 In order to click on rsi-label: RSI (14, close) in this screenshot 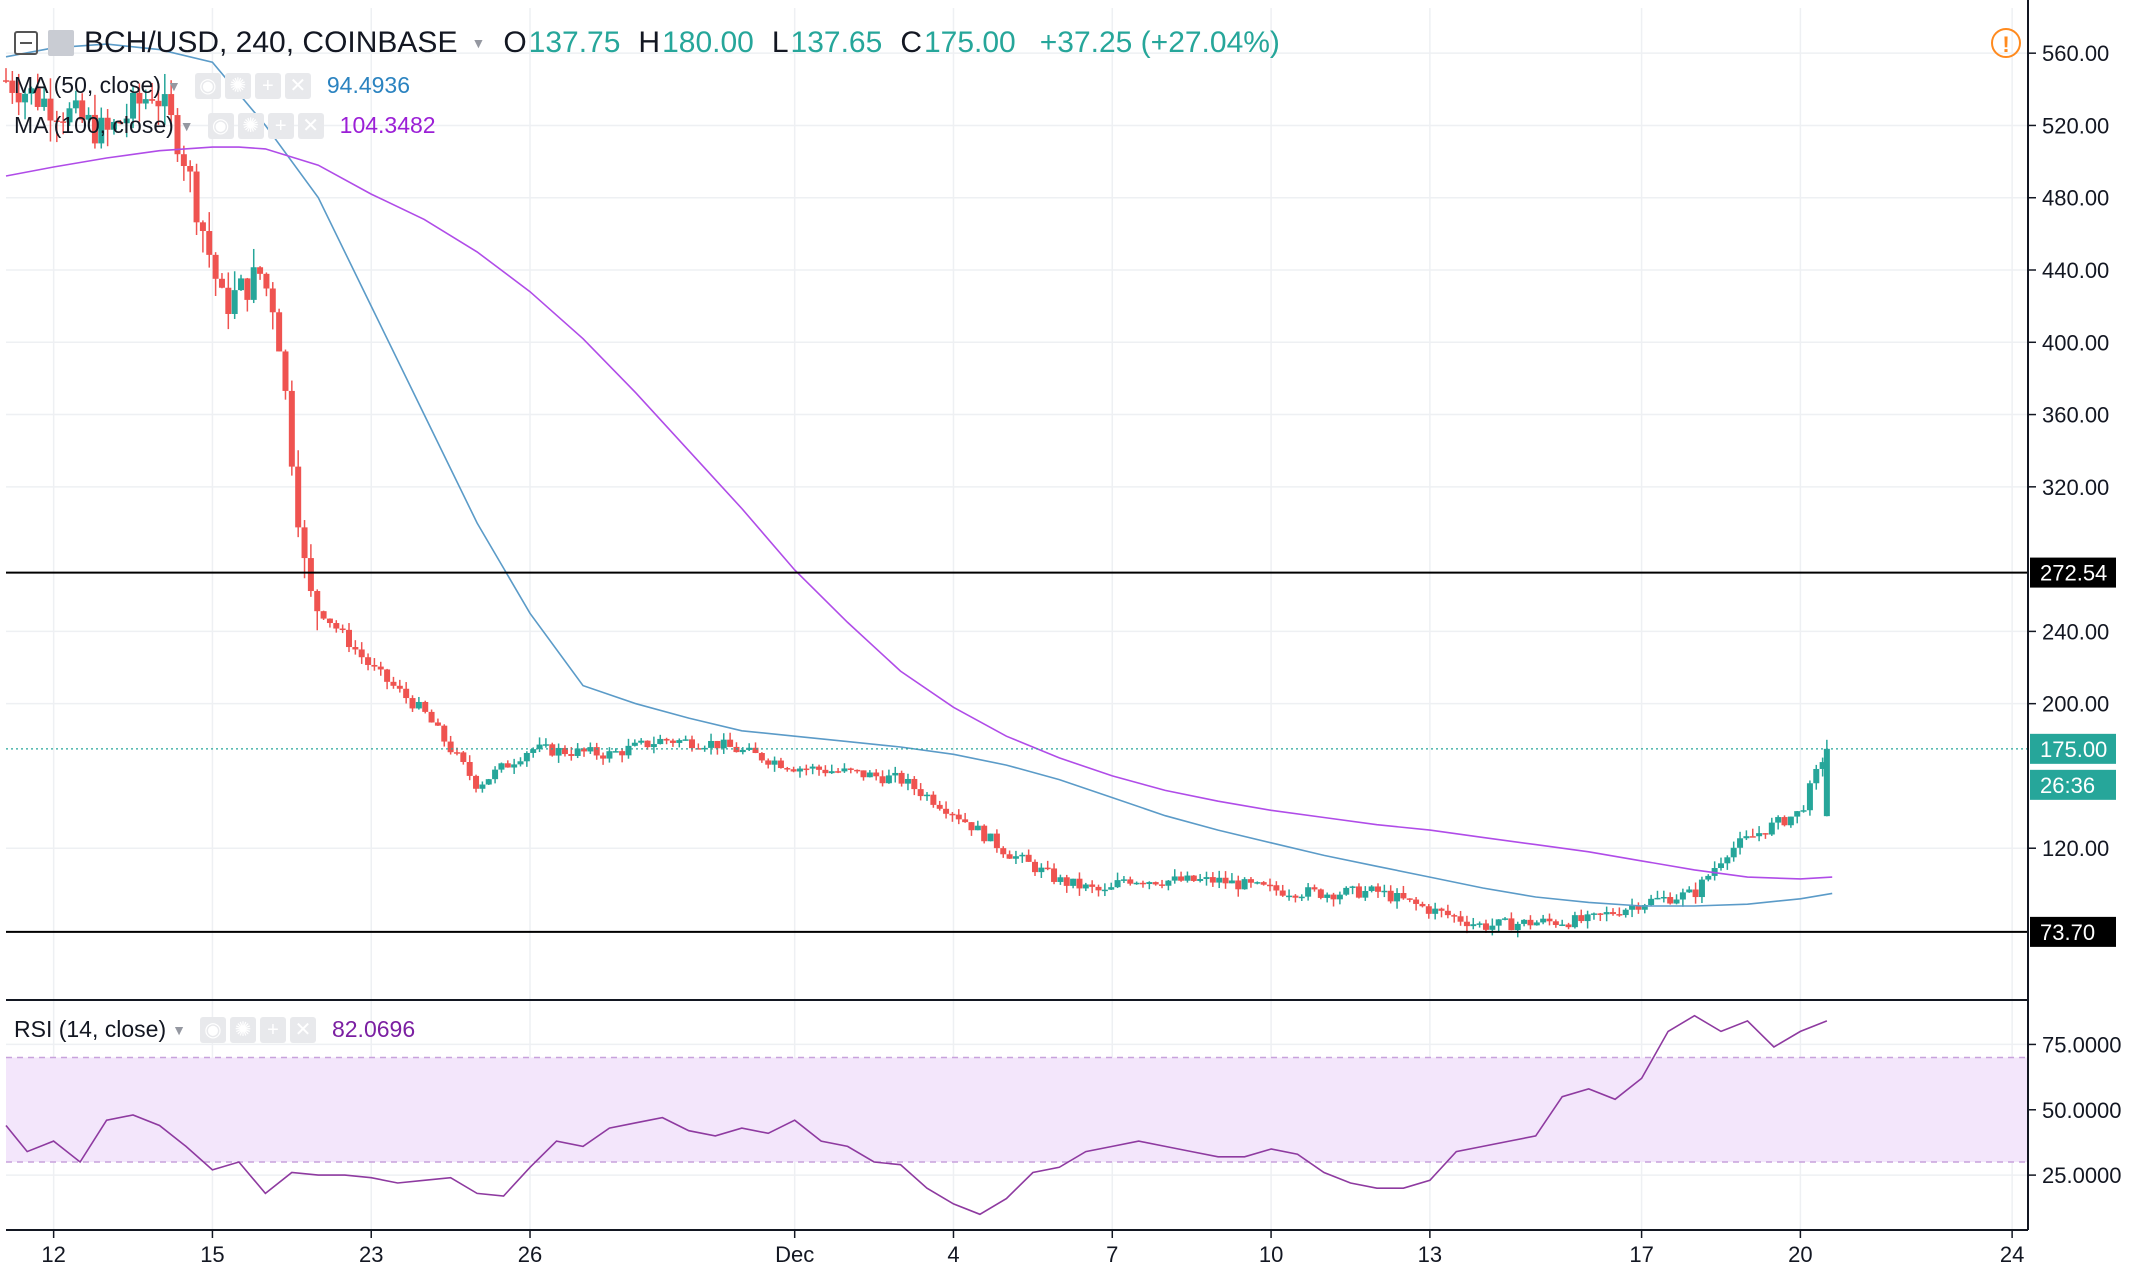, I will do `click(90, 1029)`.